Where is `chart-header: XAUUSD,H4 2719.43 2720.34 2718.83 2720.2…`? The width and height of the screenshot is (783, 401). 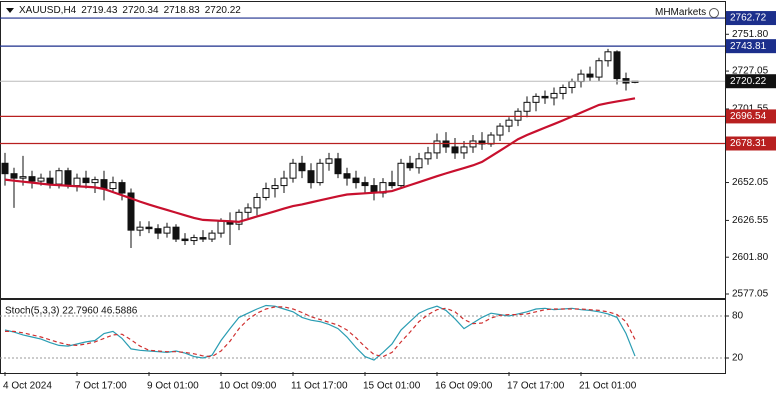 chart-header: XAUUSD,H4 2719.43 2720.34 2718.83 2720.2… is located at coordinates (123, 10).